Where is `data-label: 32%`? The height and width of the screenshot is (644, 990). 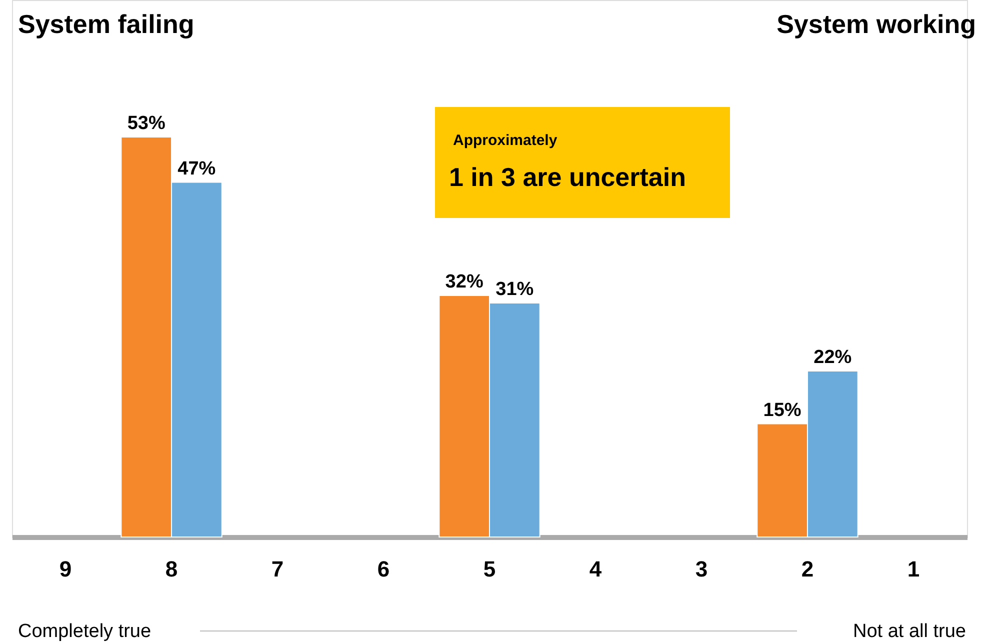
data-label: 32% is located at coordinates (464, 281).